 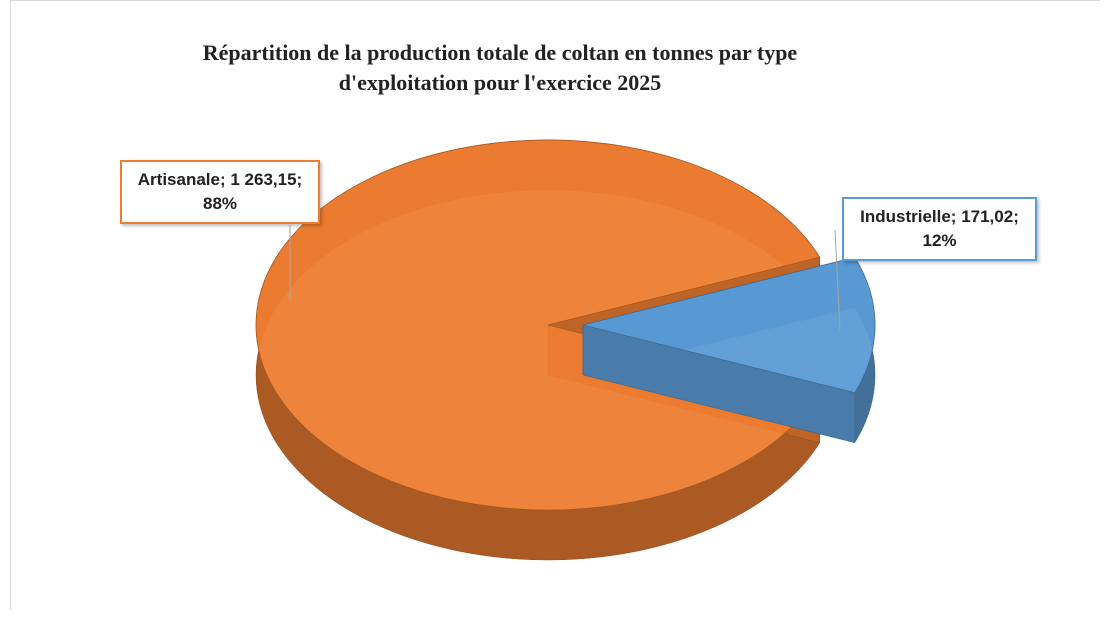 I want to click on leader-line, so click(x=837, y=280).